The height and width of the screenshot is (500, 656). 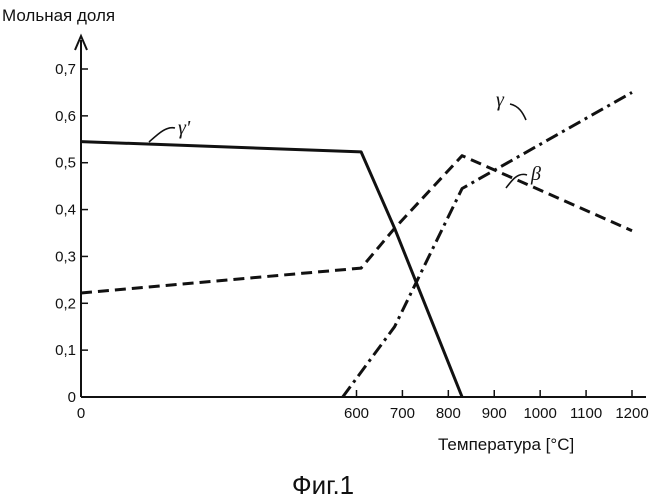 I want to click on figure-caption: Фиг.1, so click(x=323, y=485).